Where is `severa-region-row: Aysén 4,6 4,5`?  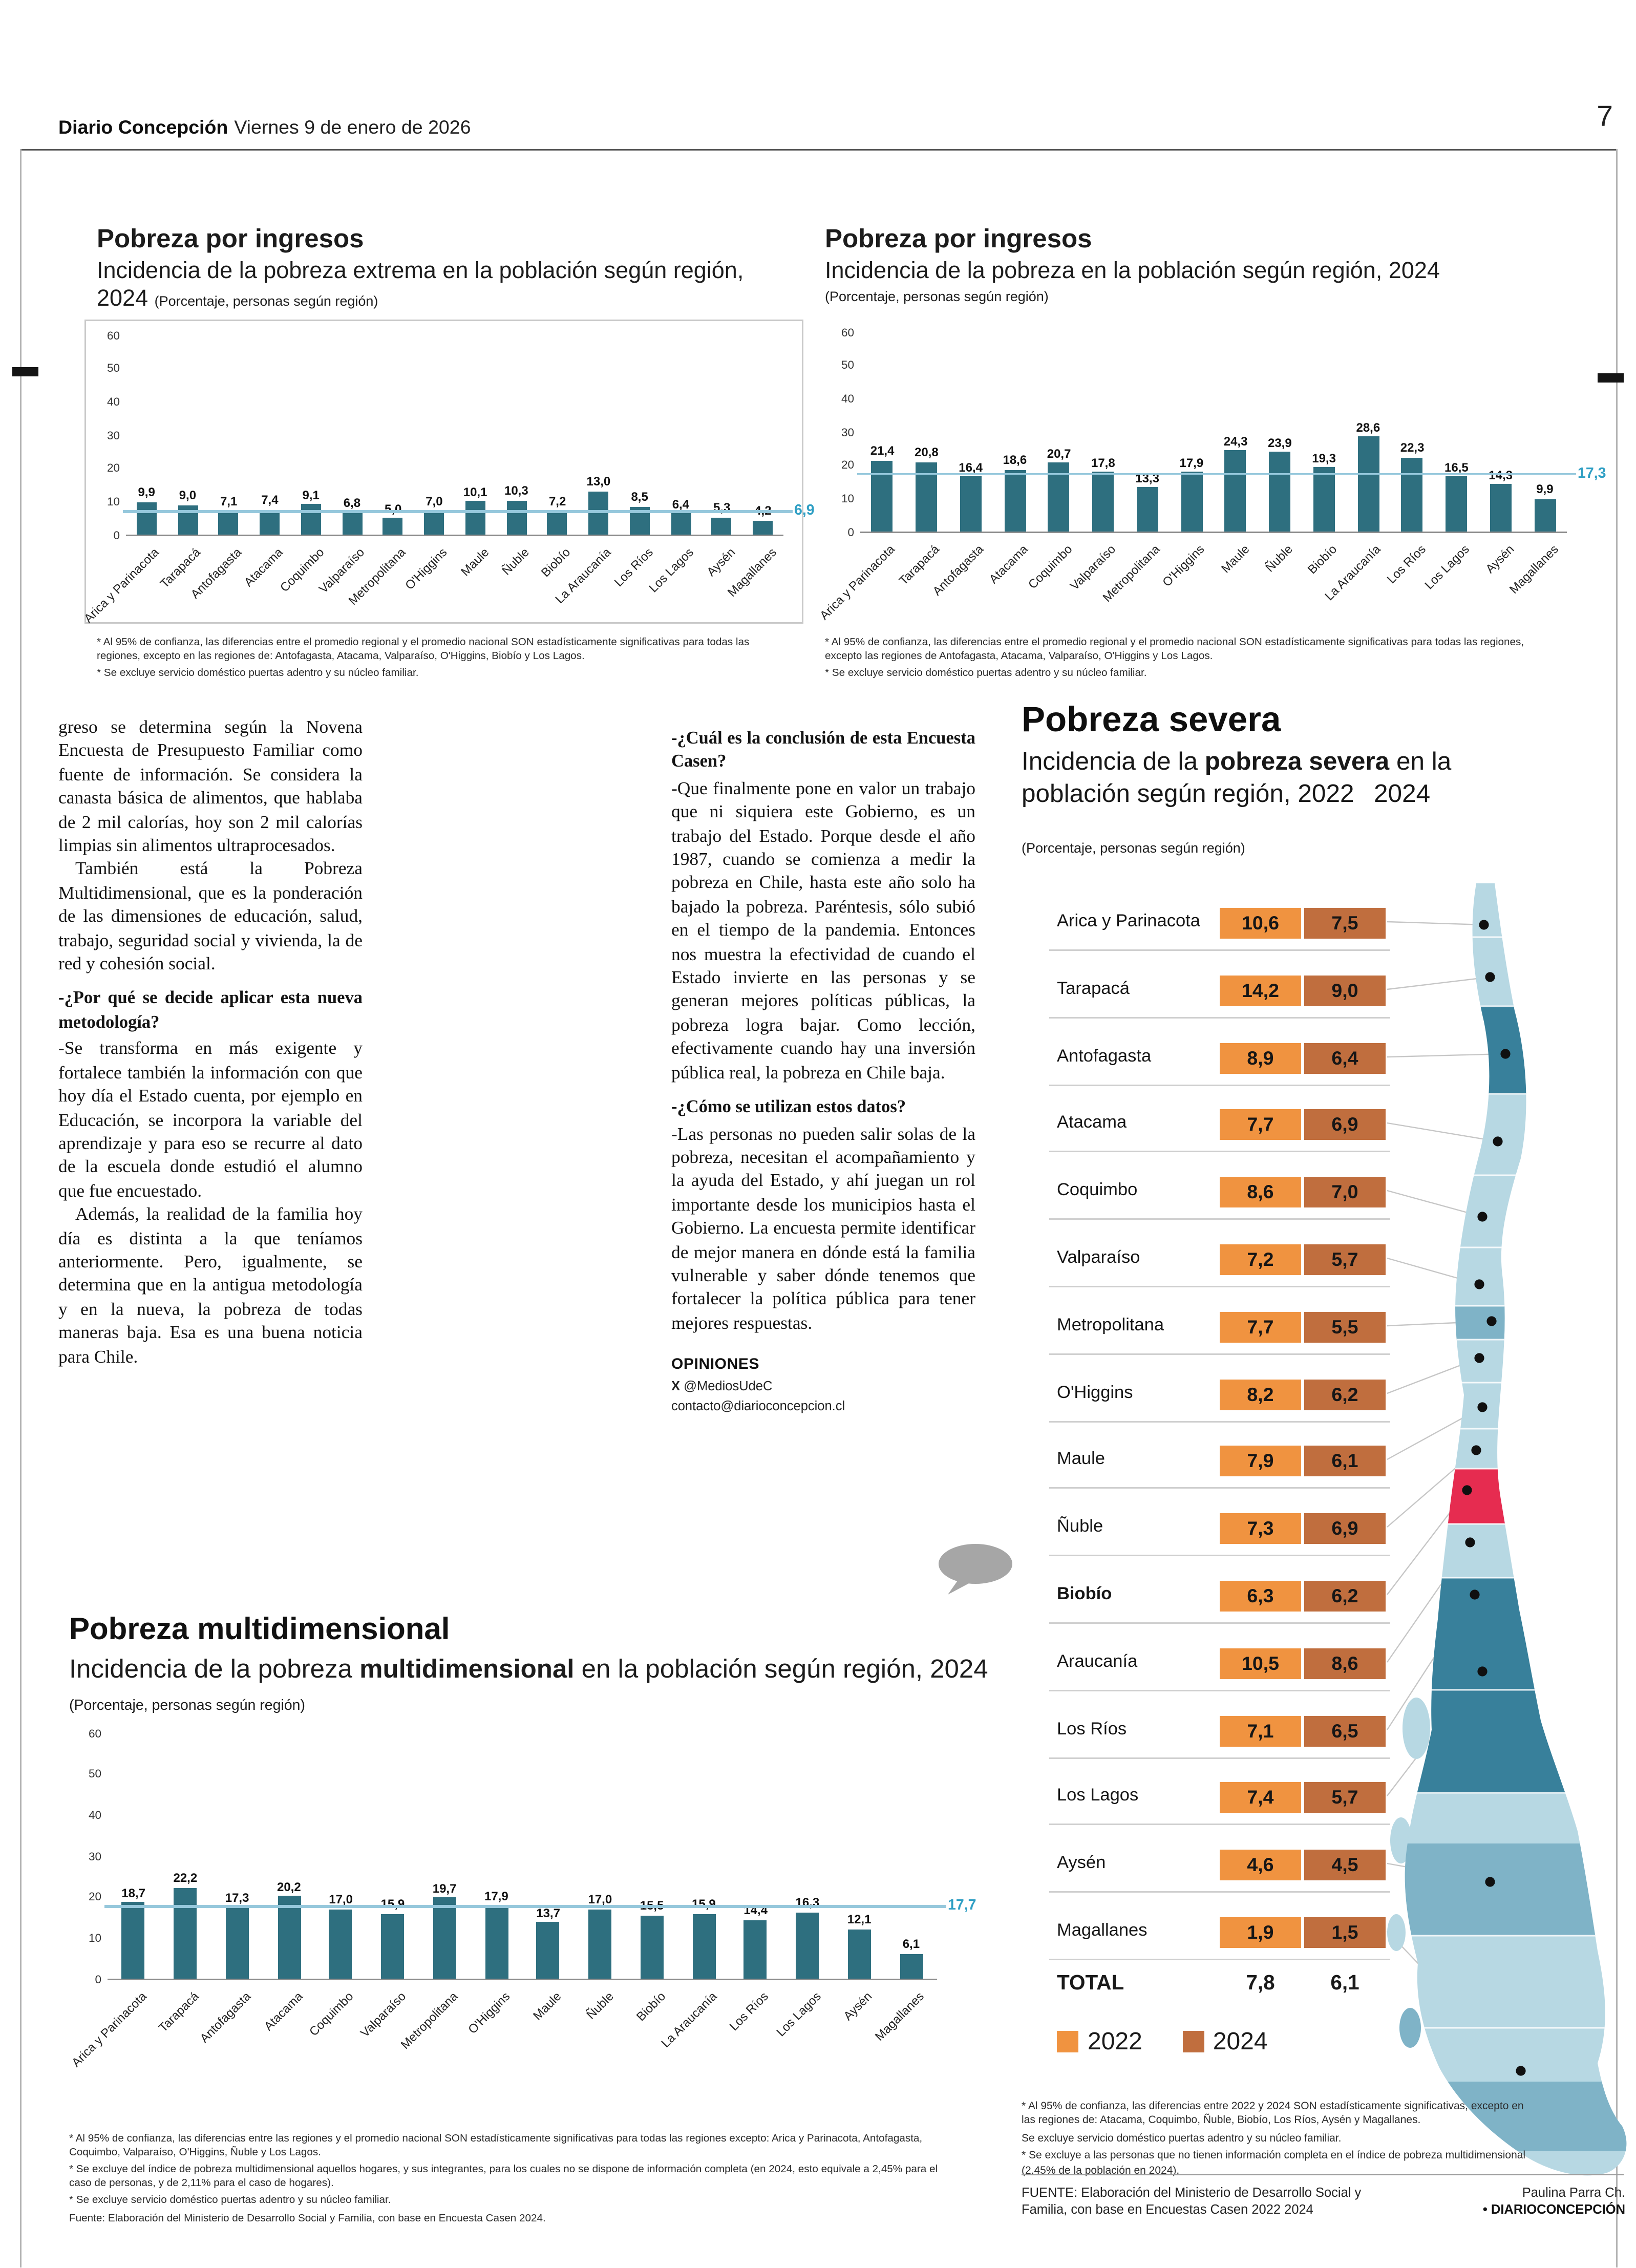
severa-region-row: Aysén 4,6 4,5 is located at coordinates (1219, 1865).